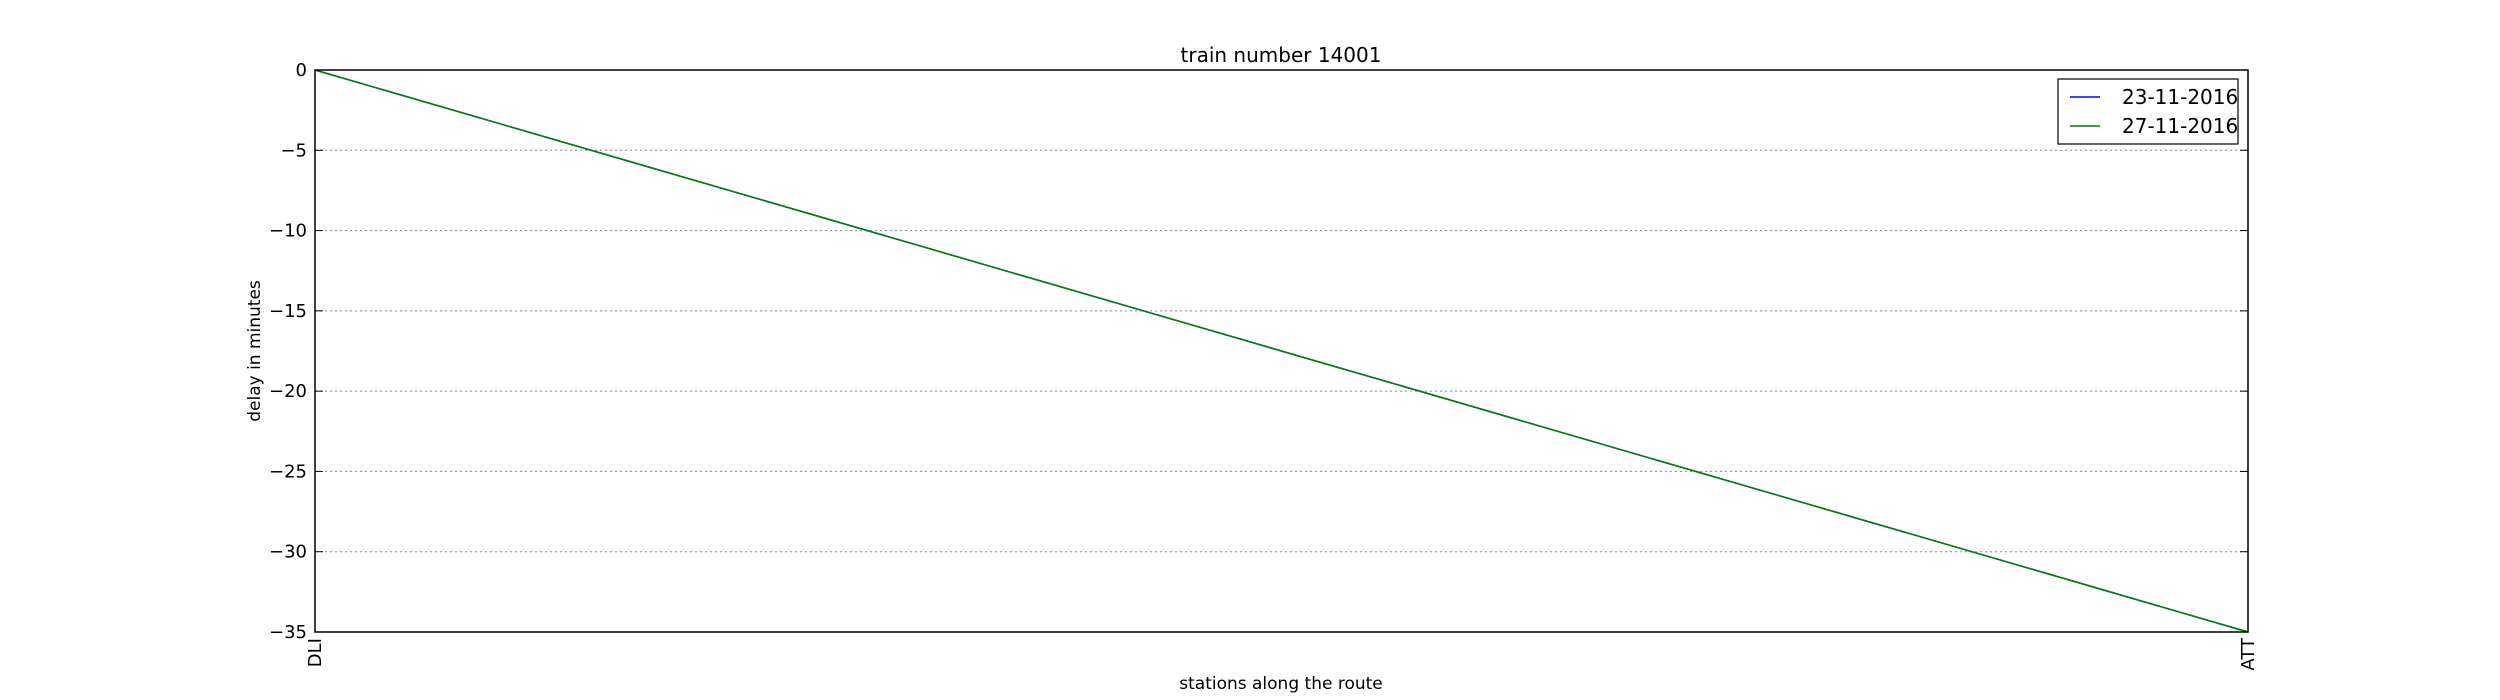 This screenshot has width=2500, height=700. What do you see at coordinates (2248, 654) in the screenshot?
I see `x-tick-label: ATT` at bounding box center [2248, 654].